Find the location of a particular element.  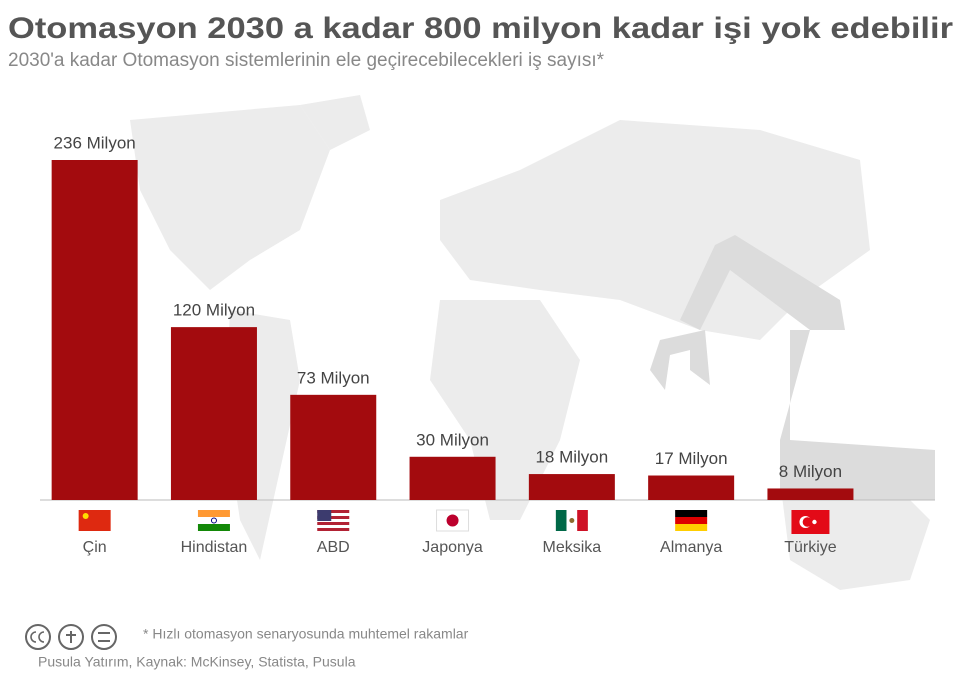

flag-emblem is located at coordinates (572, 520).